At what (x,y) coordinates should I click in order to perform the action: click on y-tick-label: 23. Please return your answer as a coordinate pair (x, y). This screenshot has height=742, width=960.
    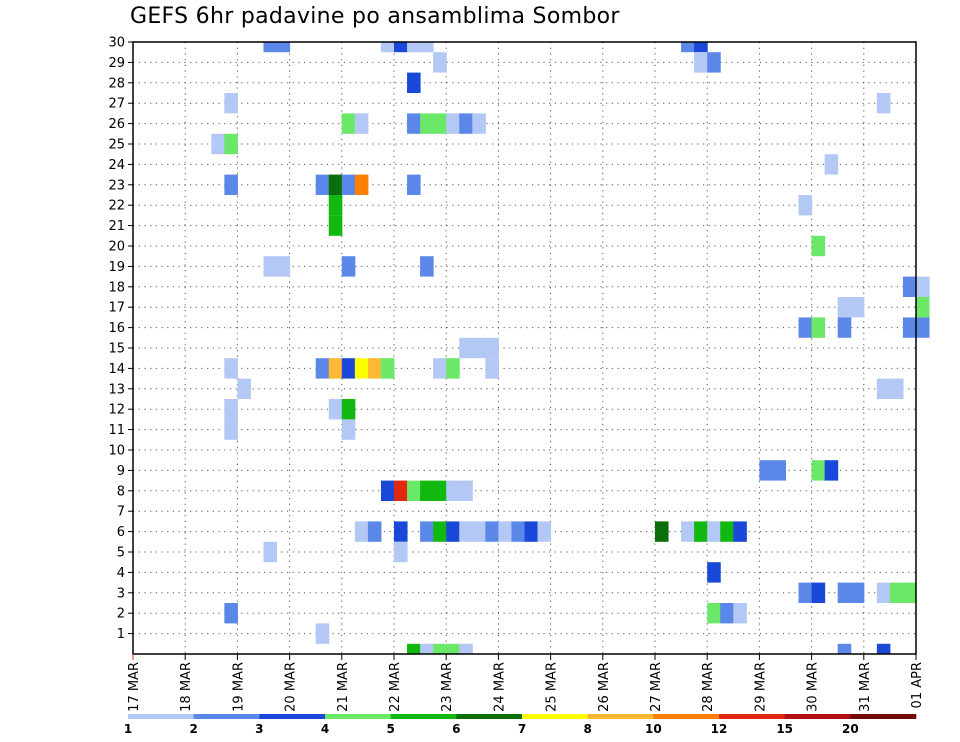
    Looking at the image, I should click on (116, 185).